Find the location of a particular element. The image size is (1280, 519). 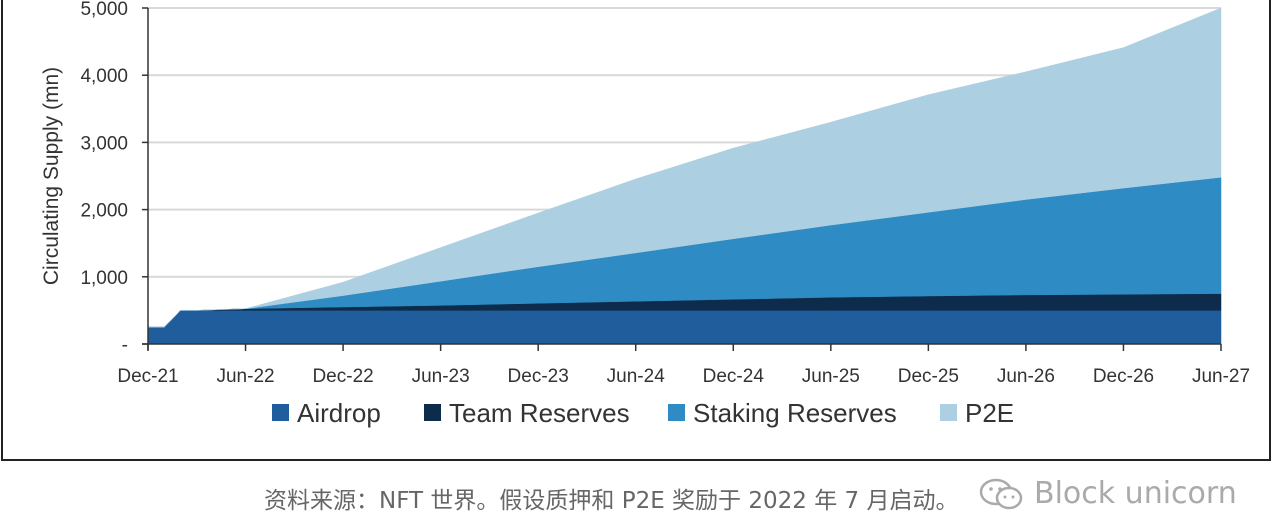

x-tick-label: Jun-23 is located at coordinates (441, 376).